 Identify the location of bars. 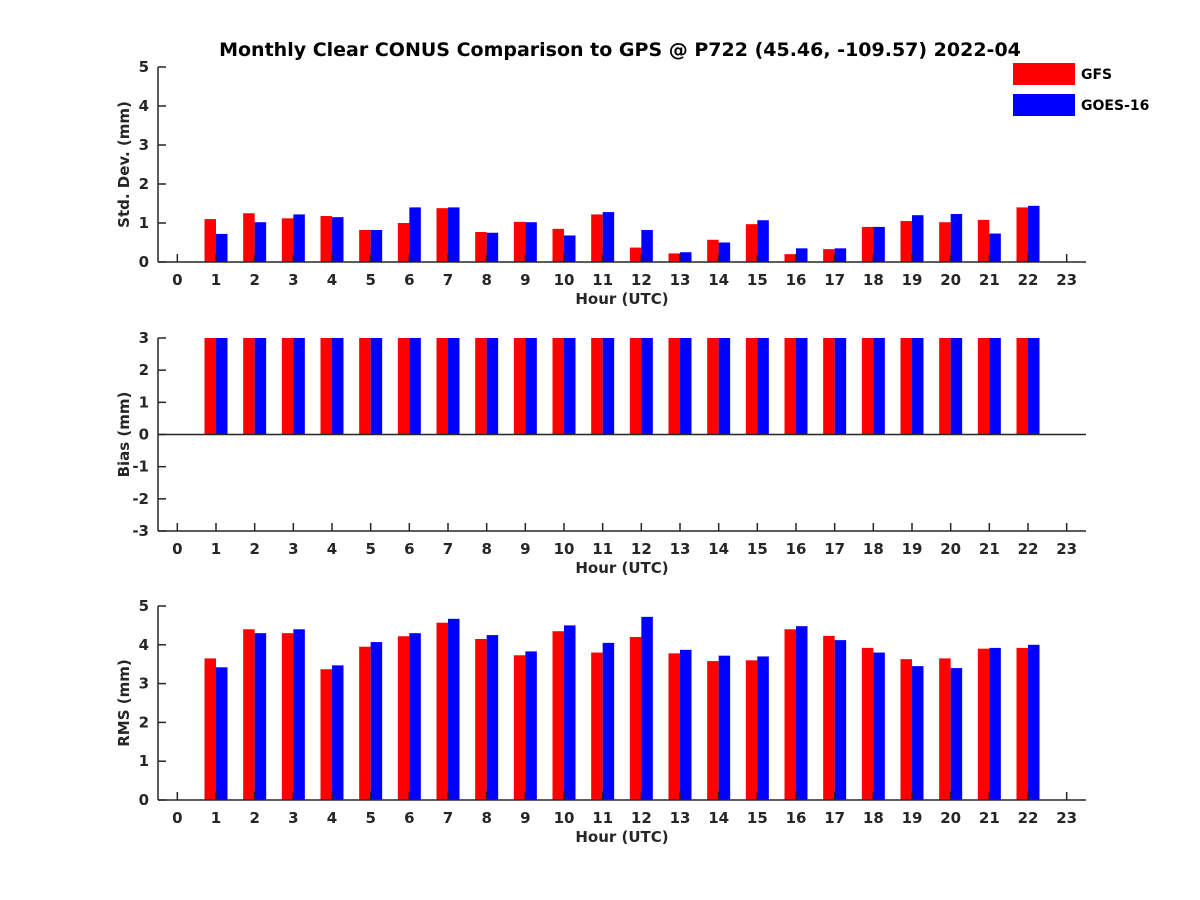
(622, 708).